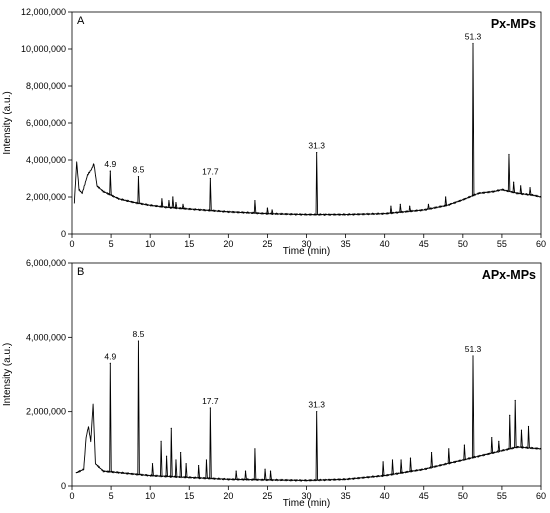  Describe the element at coordinates (424, 496) in the screenshot. I see `x-tick-label: 45` at that location.